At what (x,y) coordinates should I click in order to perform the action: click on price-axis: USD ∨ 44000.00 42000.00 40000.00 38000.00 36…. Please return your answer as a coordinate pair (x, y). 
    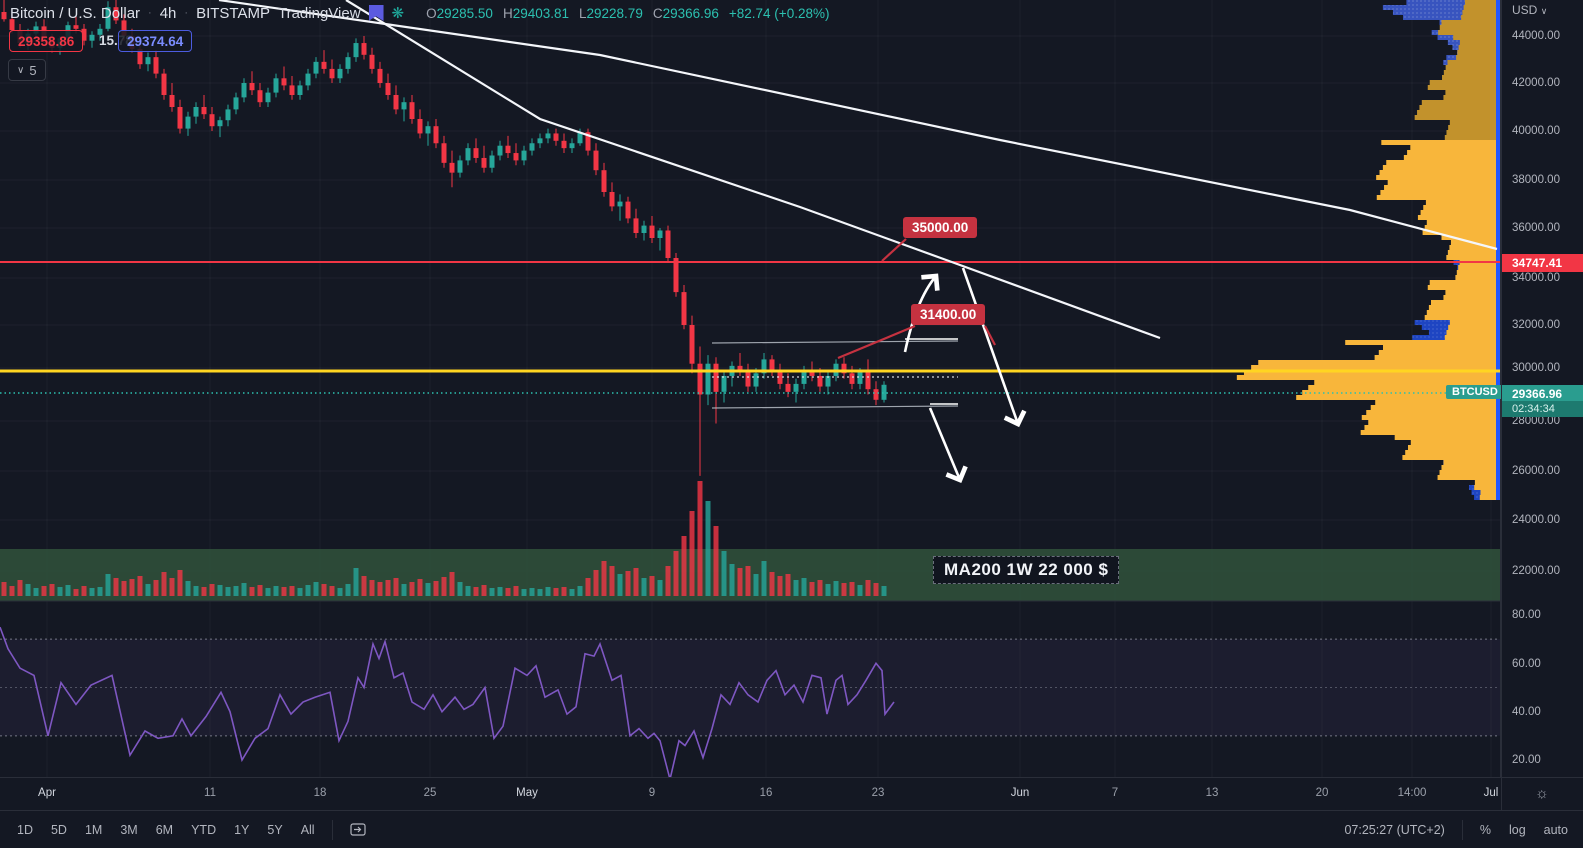
    Looking at the image, I should click on (1542, 388).